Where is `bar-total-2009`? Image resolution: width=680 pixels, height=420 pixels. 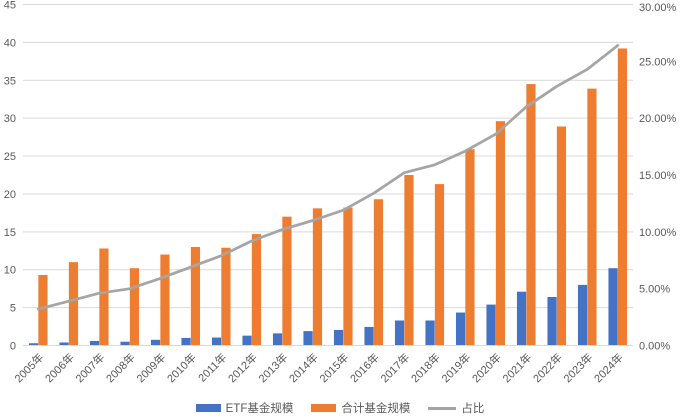 bar-total-2009 is located at coordinates (165, 300).